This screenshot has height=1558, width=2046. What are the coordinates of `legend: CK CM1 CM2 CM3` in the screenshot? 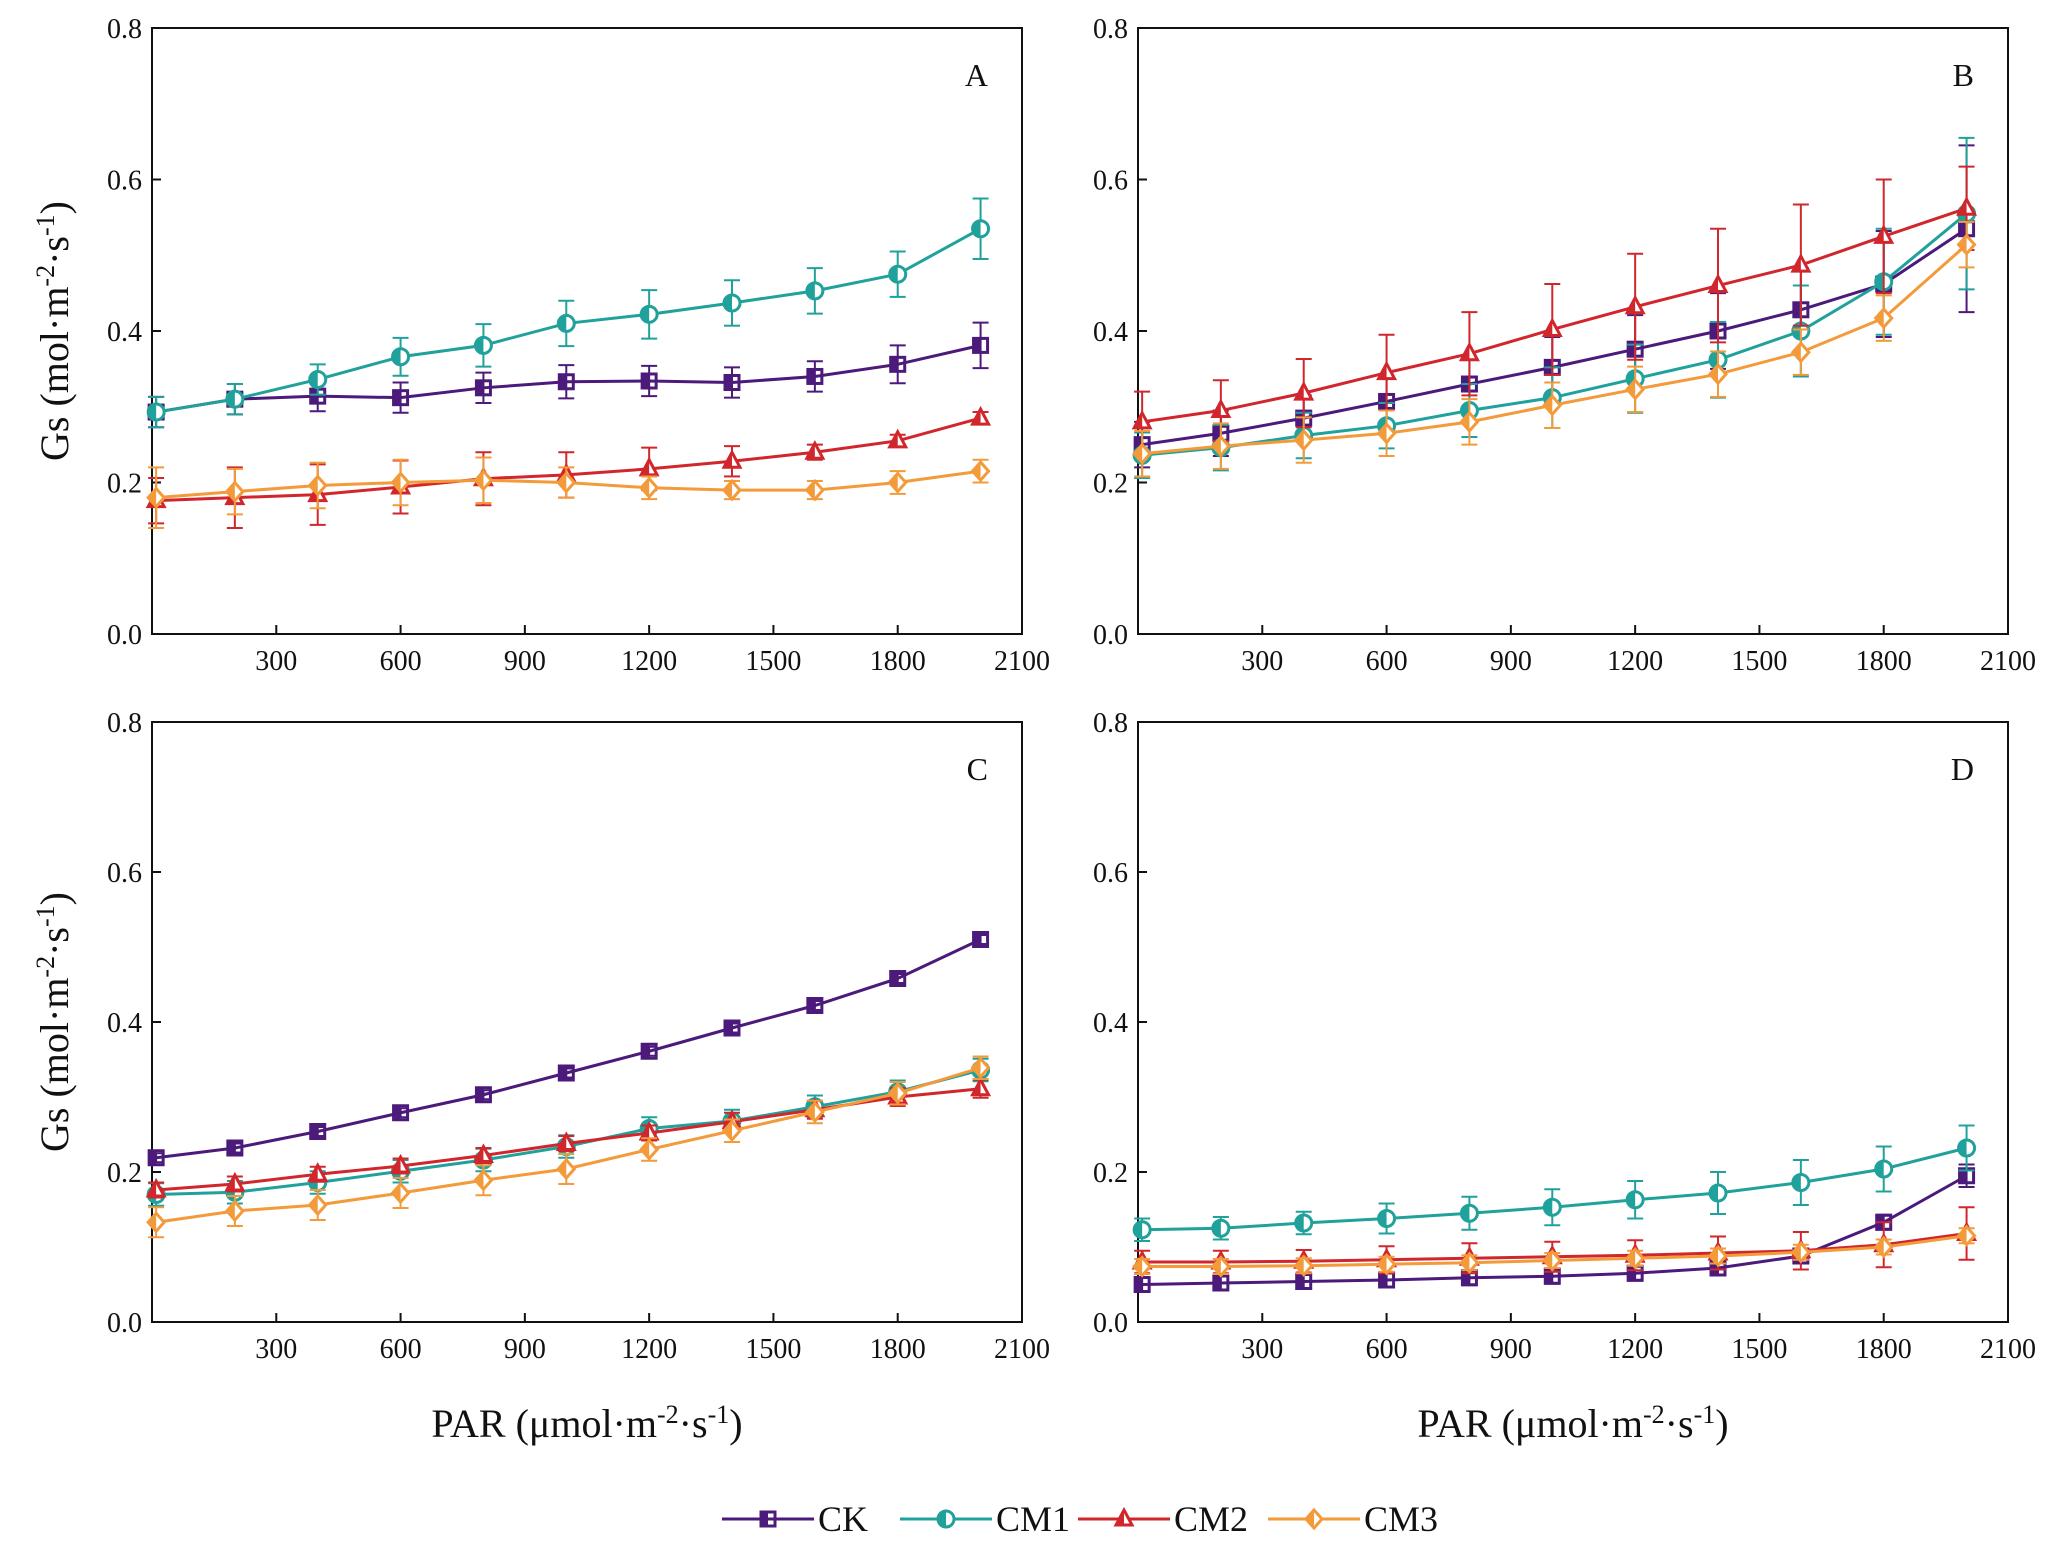 It's located at (1080, 1519).